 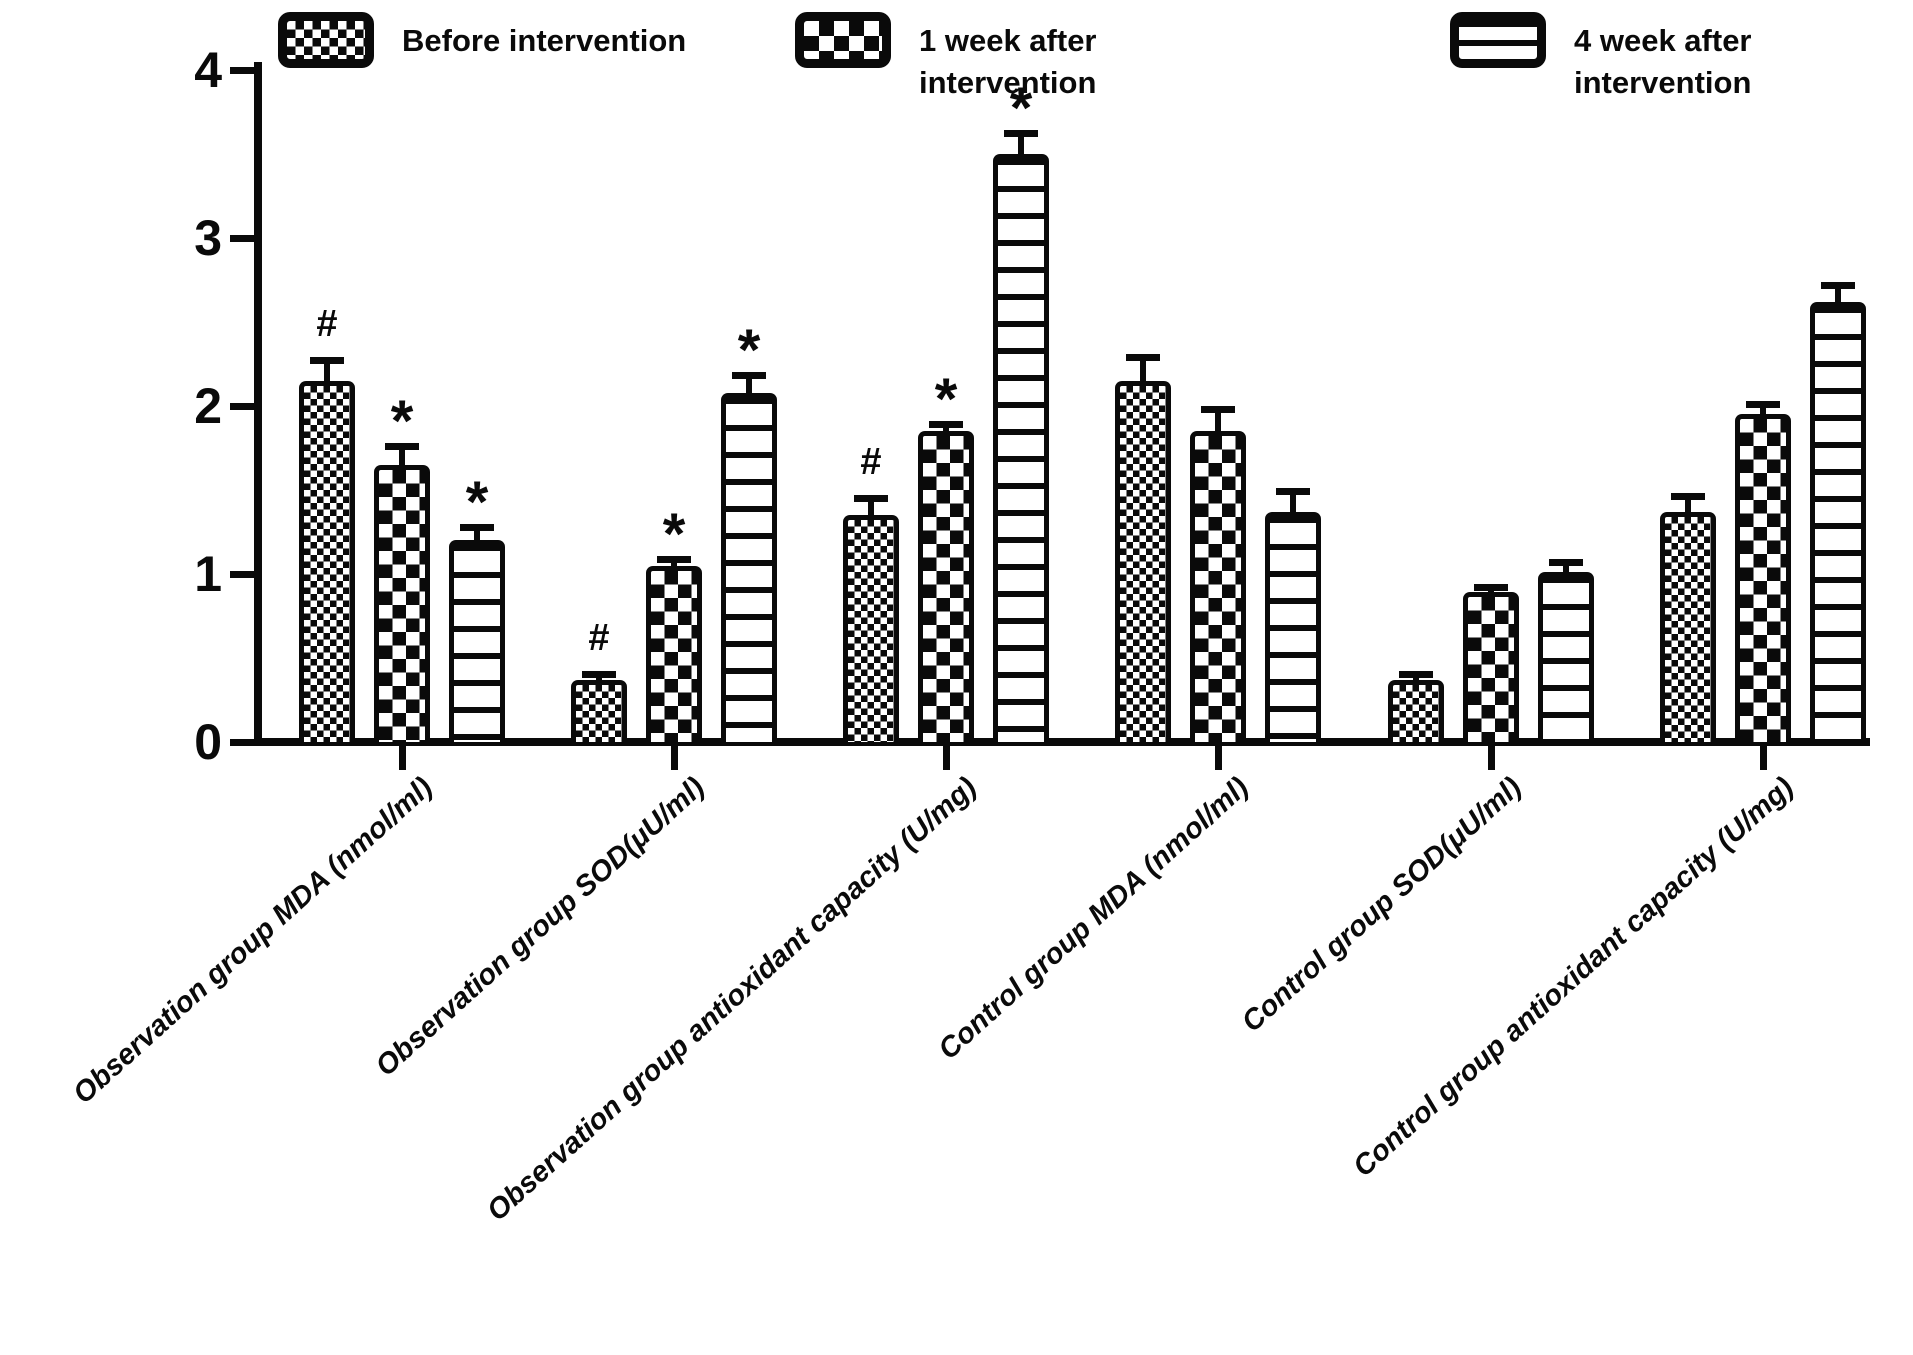 I want to click on legend-swatch-1-week-after, so click(x=843, y=40).